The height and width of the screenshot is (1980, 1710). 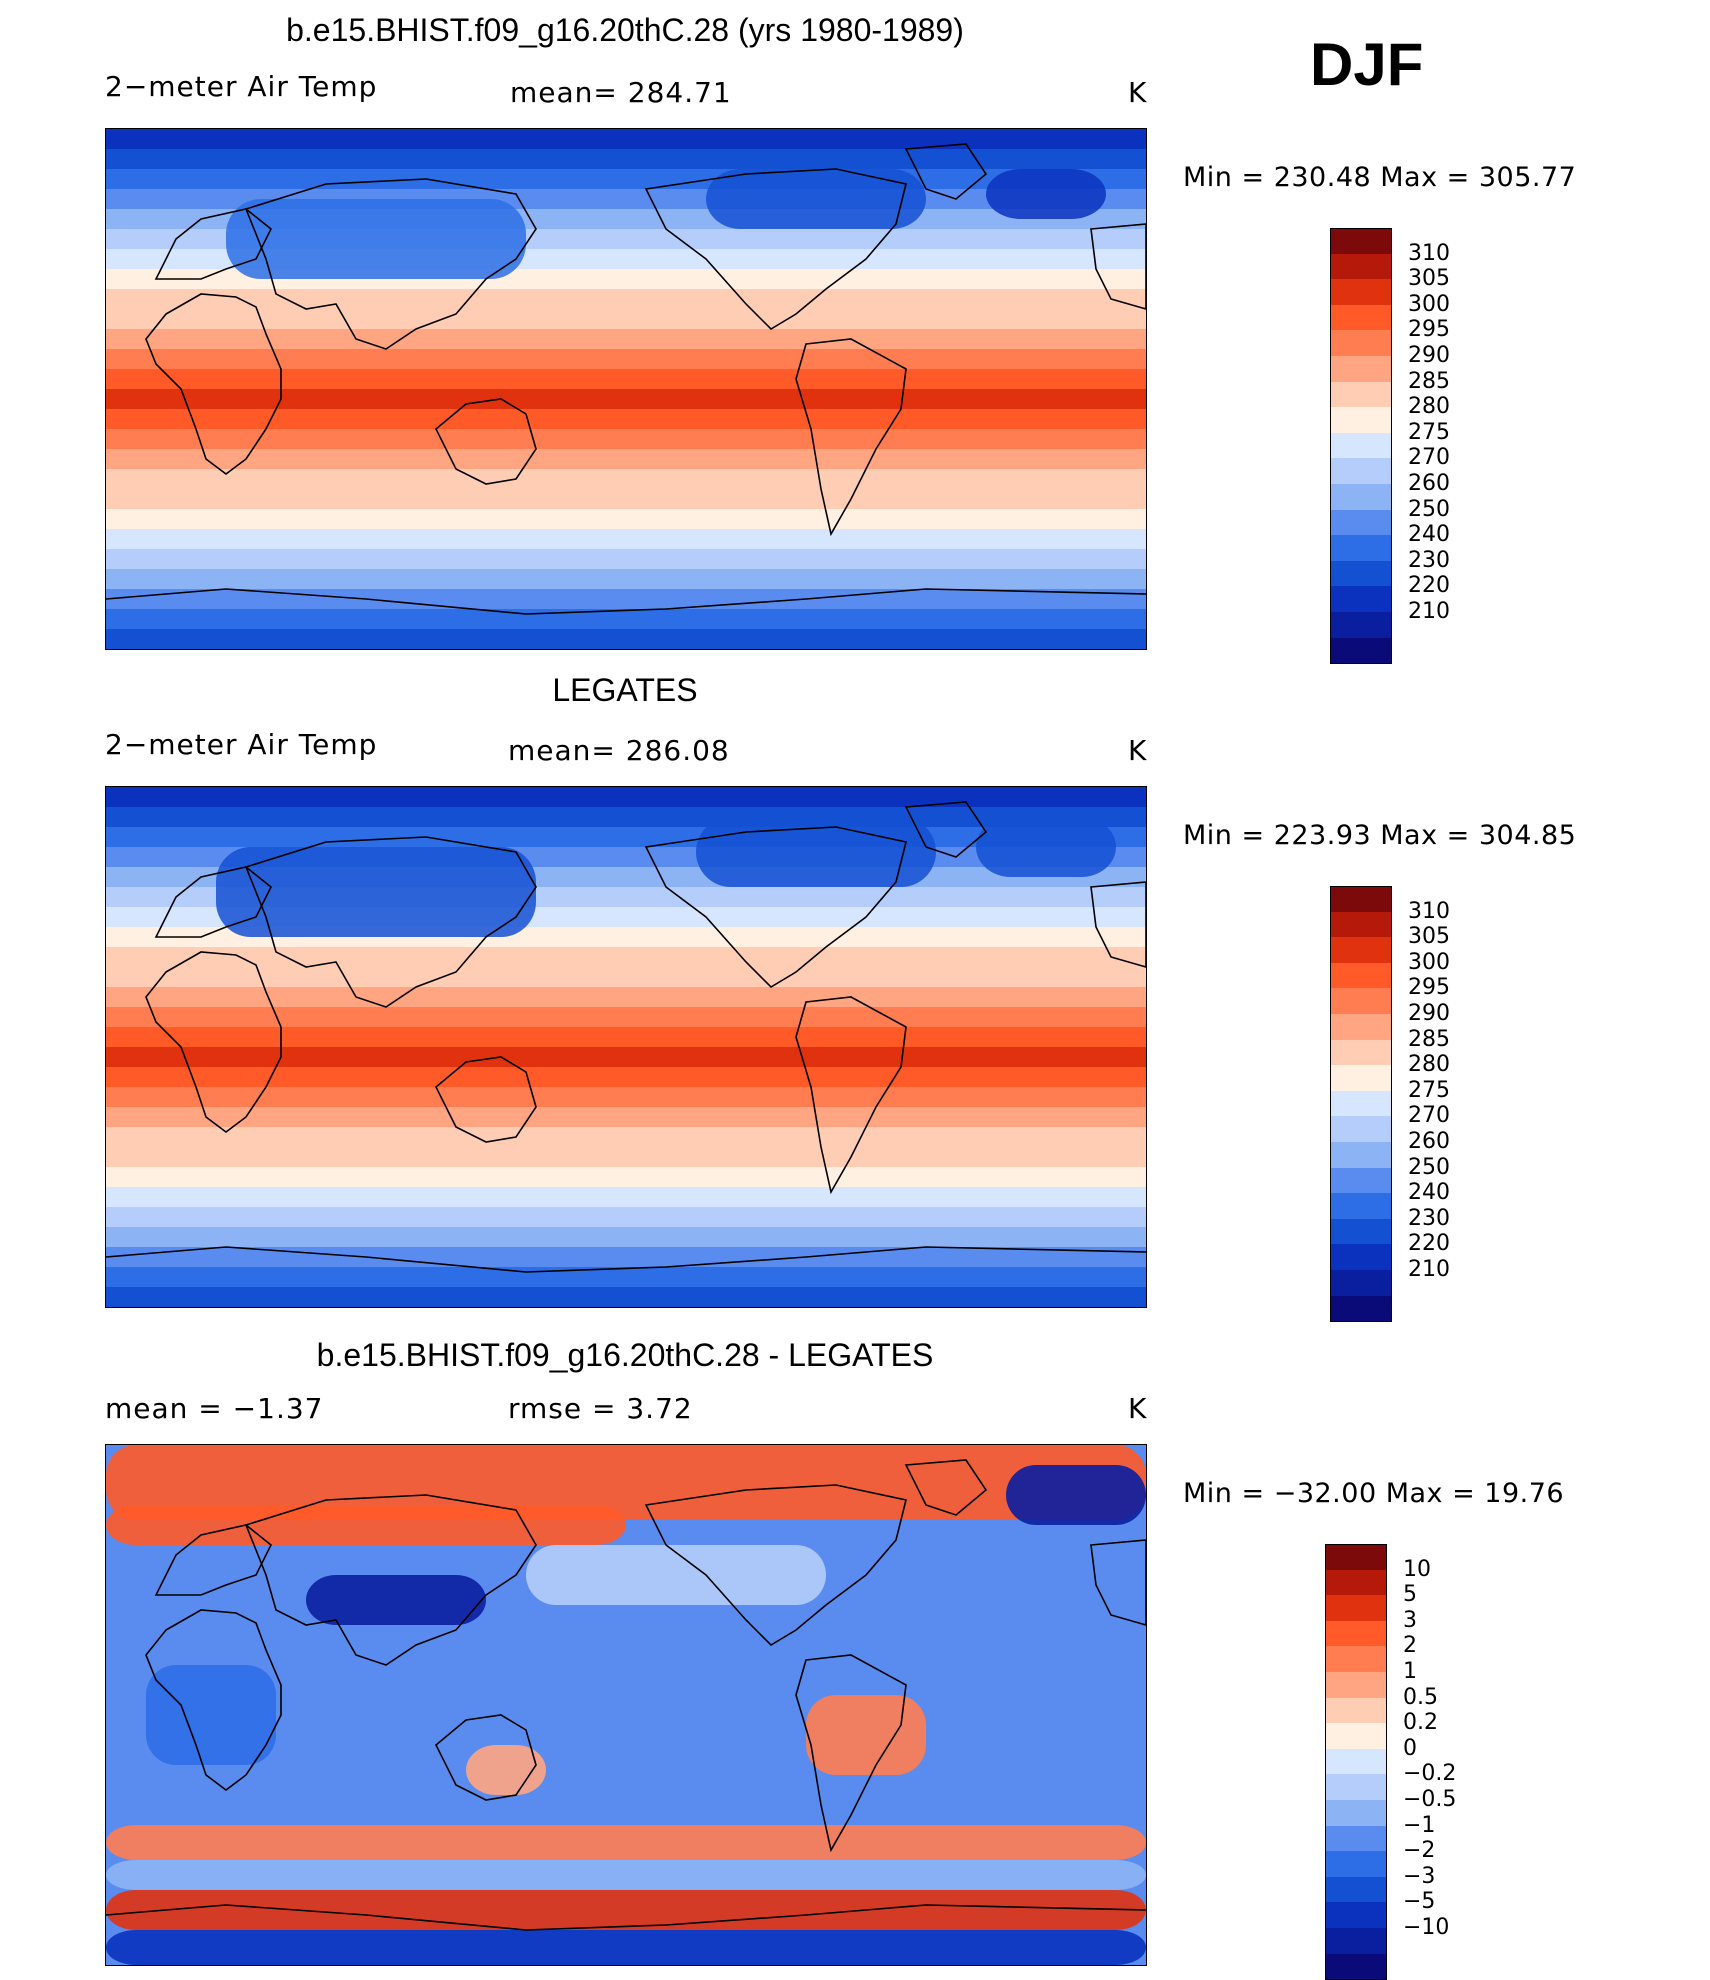 I want to click on panel-2-variable-label: 2−meter Air Temp, so click(x=241, y=744).